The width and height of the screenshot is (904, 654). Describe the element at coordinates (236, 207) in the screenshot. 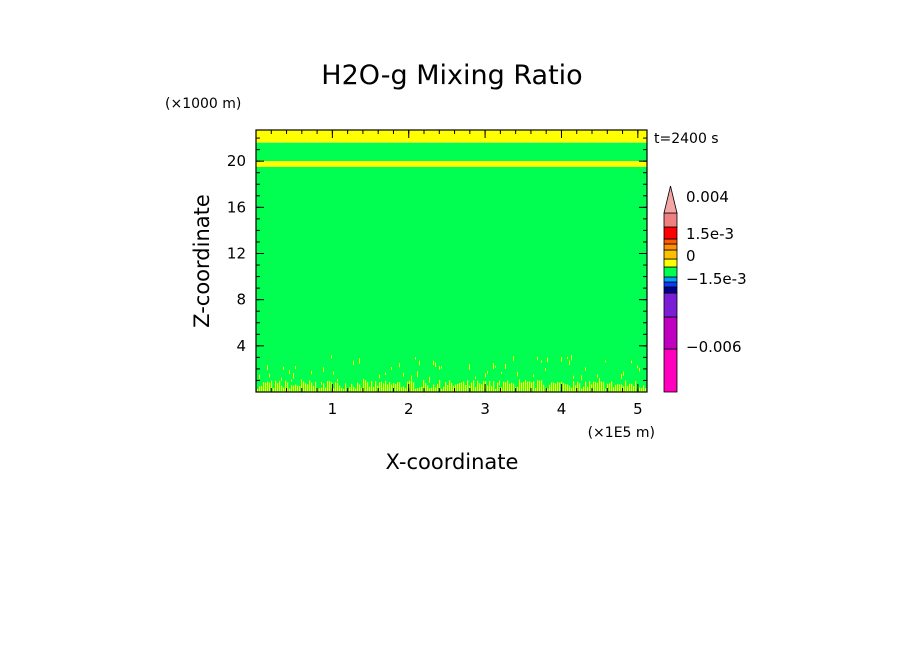

I see `y-tick-label: 16` at that location.